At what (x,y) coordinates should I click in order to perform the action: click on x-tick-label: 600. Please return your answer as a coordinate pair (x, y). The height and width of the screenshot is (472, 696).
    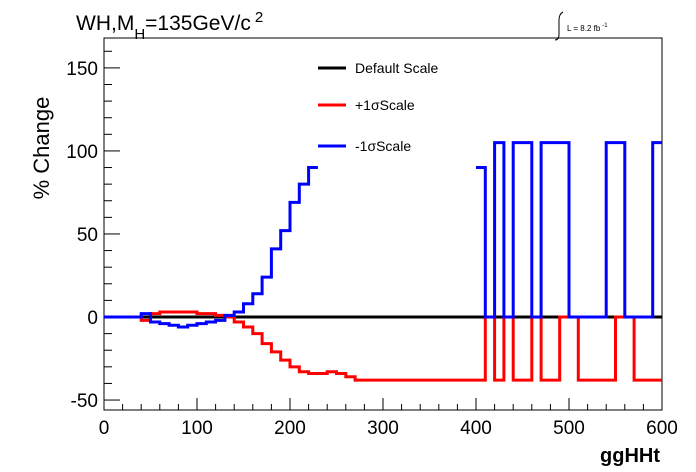
    Looking at the image, I should click on (662, 428).